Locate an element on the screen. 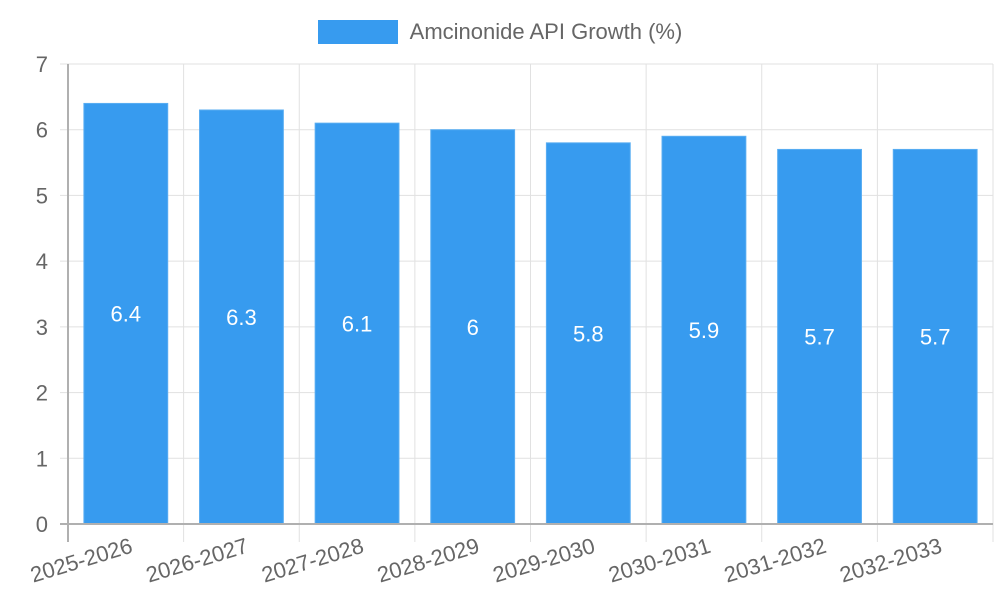  y-tick-label: 4 is located at coordinates (42, 261).